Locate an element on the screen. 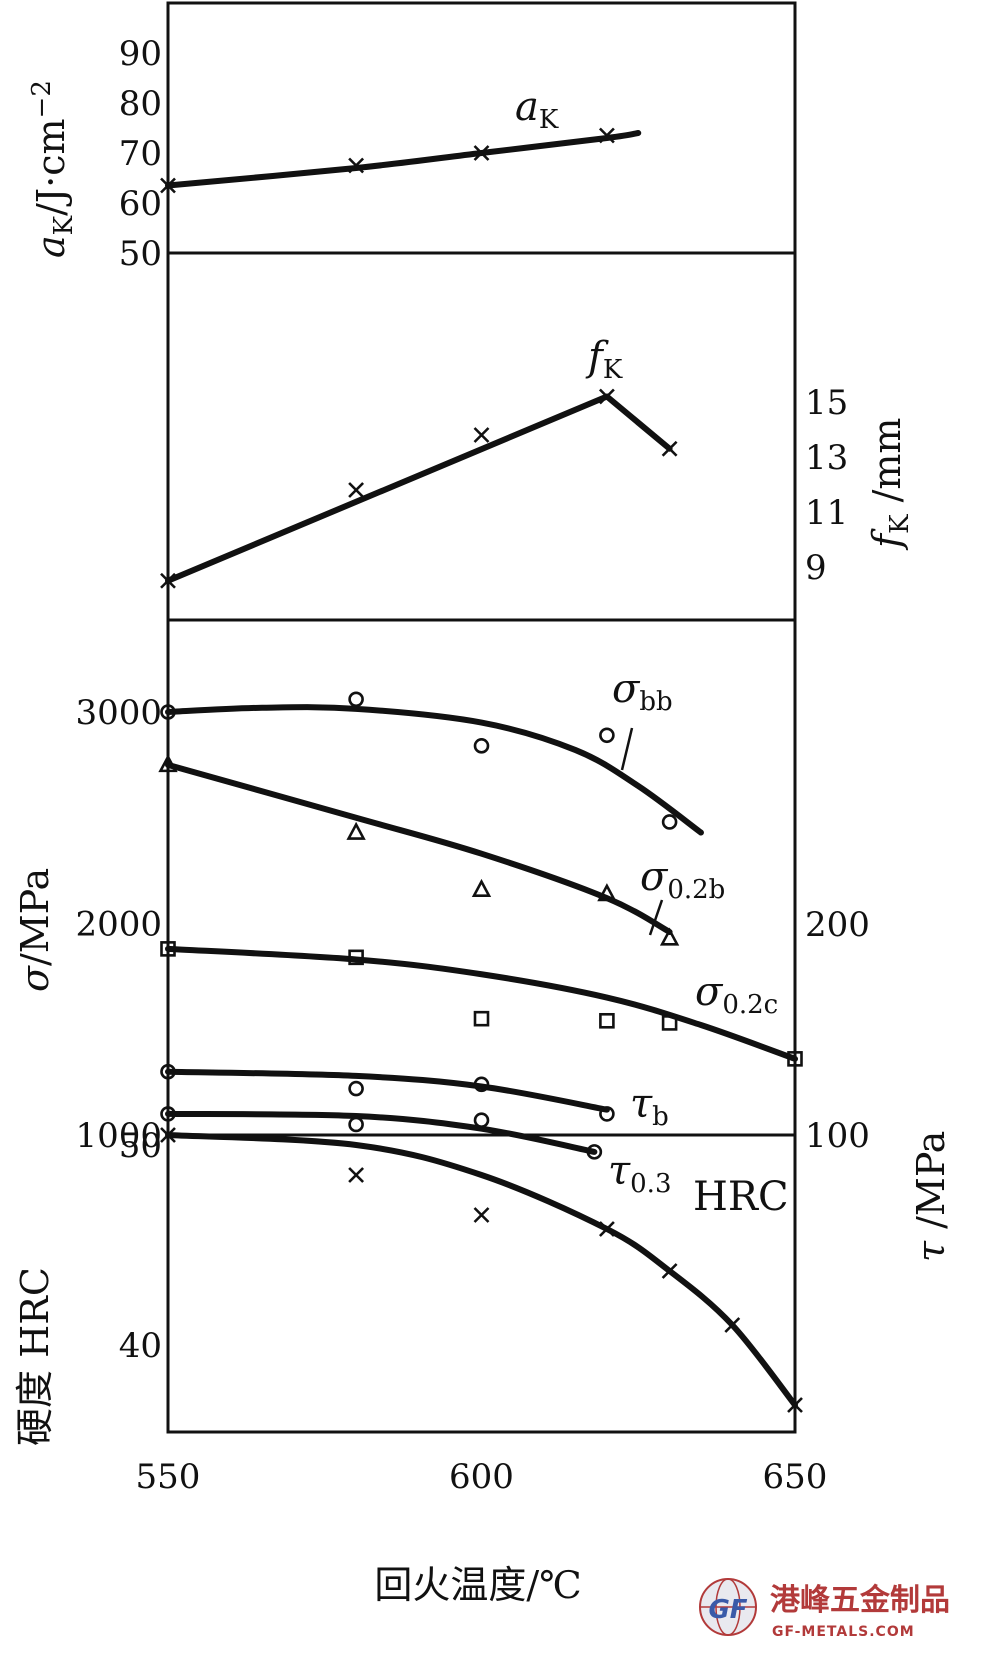 The width and height of the screenshot is (1000, 1656). series-curve-τb is located at coordinates (387, 1090).